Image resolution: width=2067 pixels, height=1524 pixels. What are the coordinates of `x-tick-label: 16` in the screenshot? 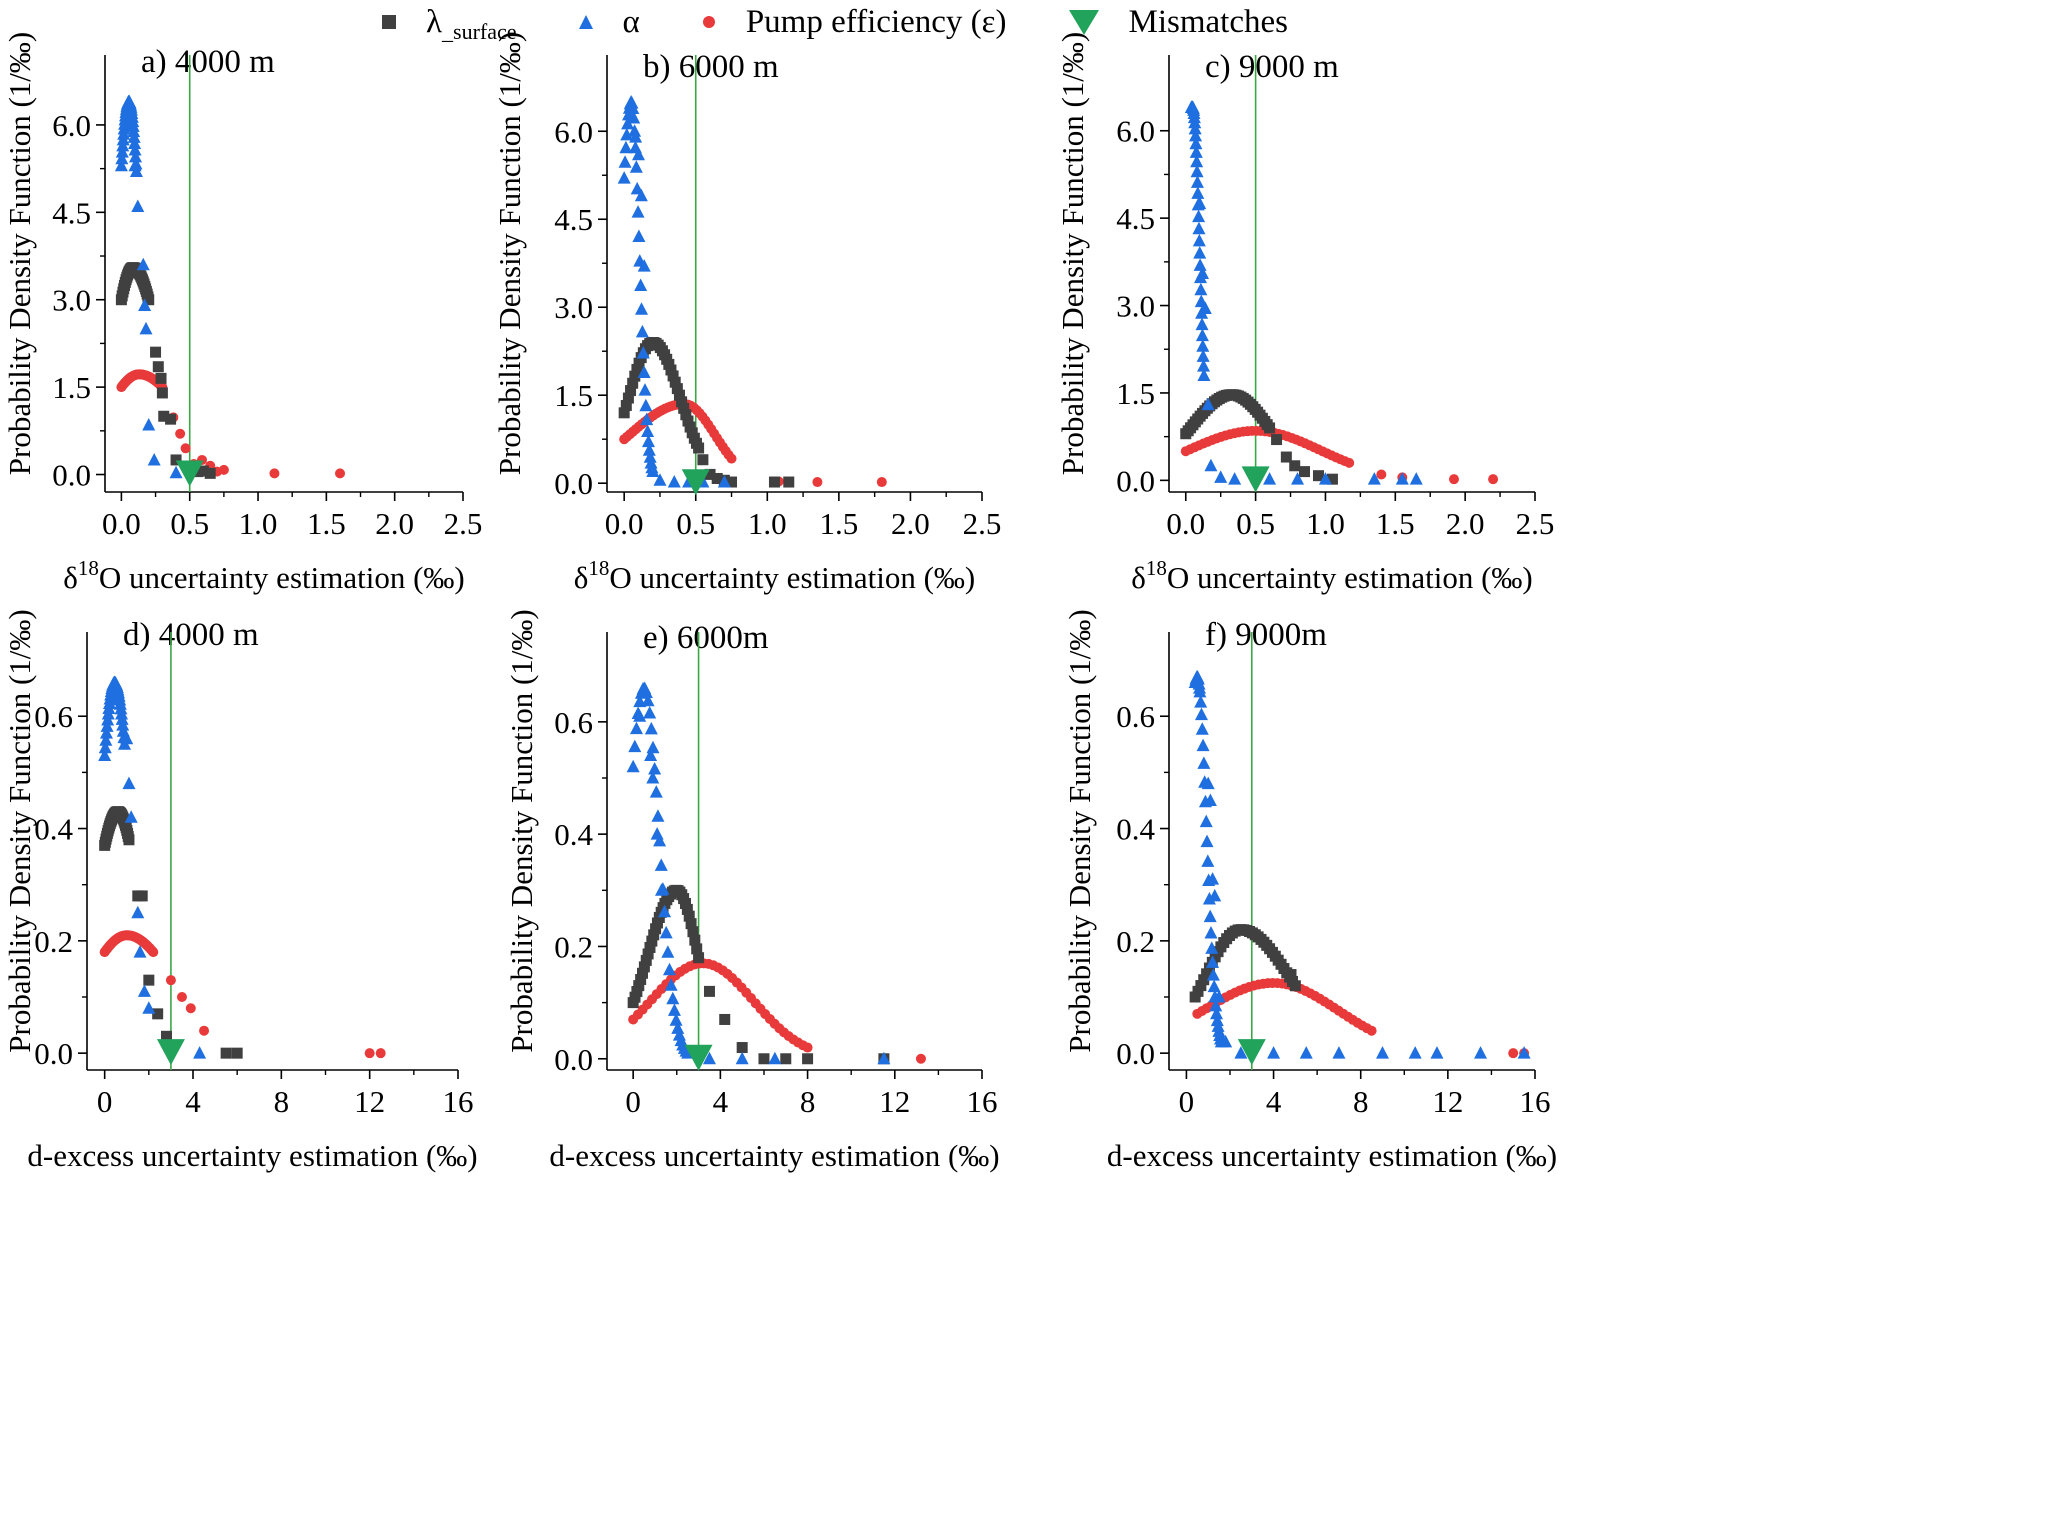 It's located at (458, 1101).